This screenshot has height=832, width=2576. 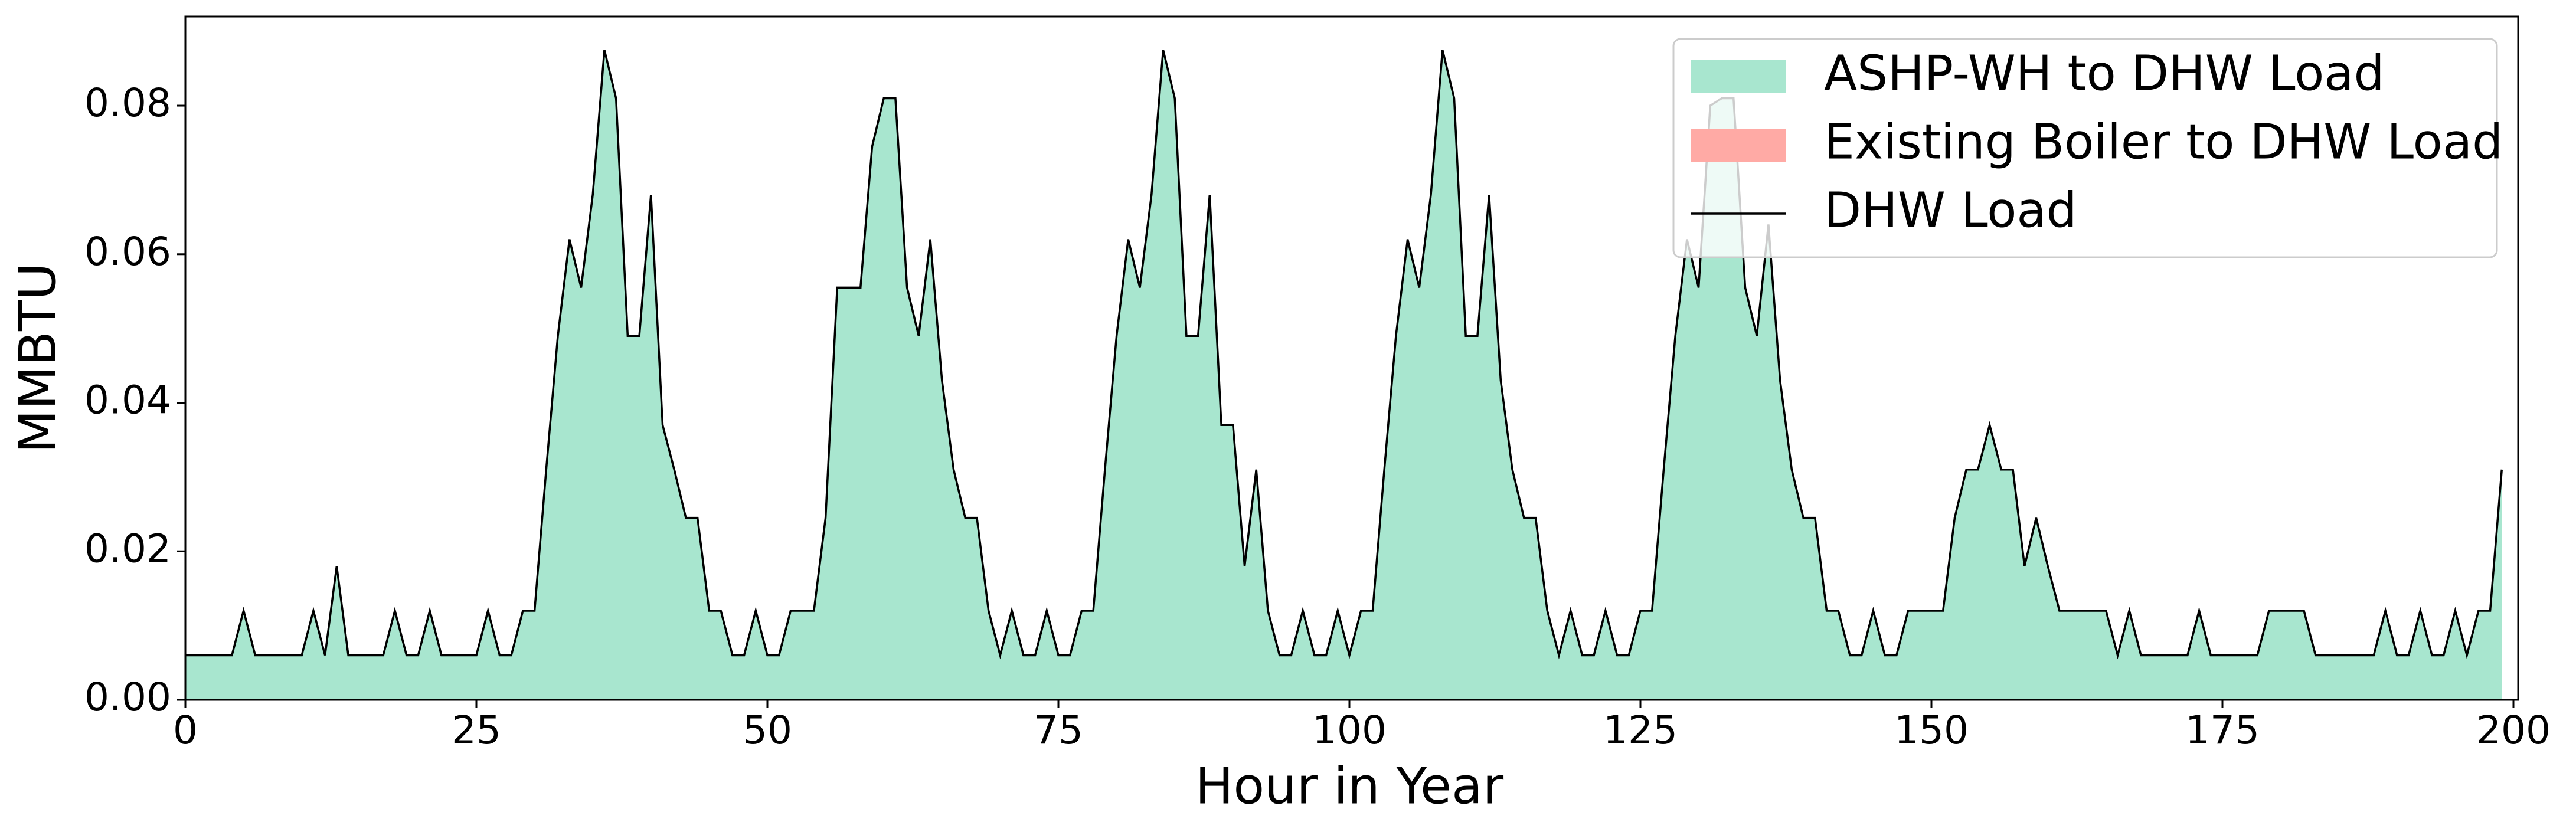 I want to click on x-tick-label: 100, so click(x=1349, y=730).